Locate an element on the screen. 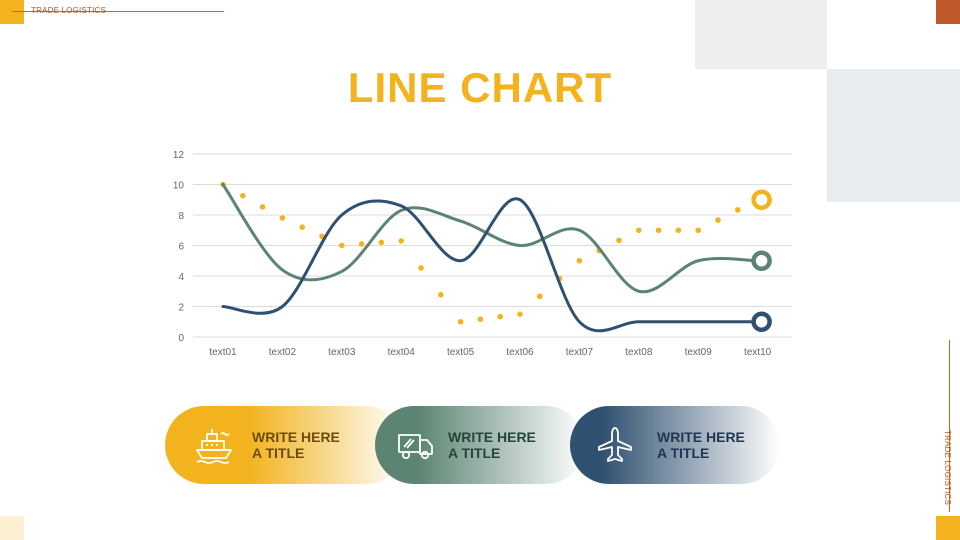  card-2-title: WRITE HERE A TITLE is located at coordinates (492, 445).